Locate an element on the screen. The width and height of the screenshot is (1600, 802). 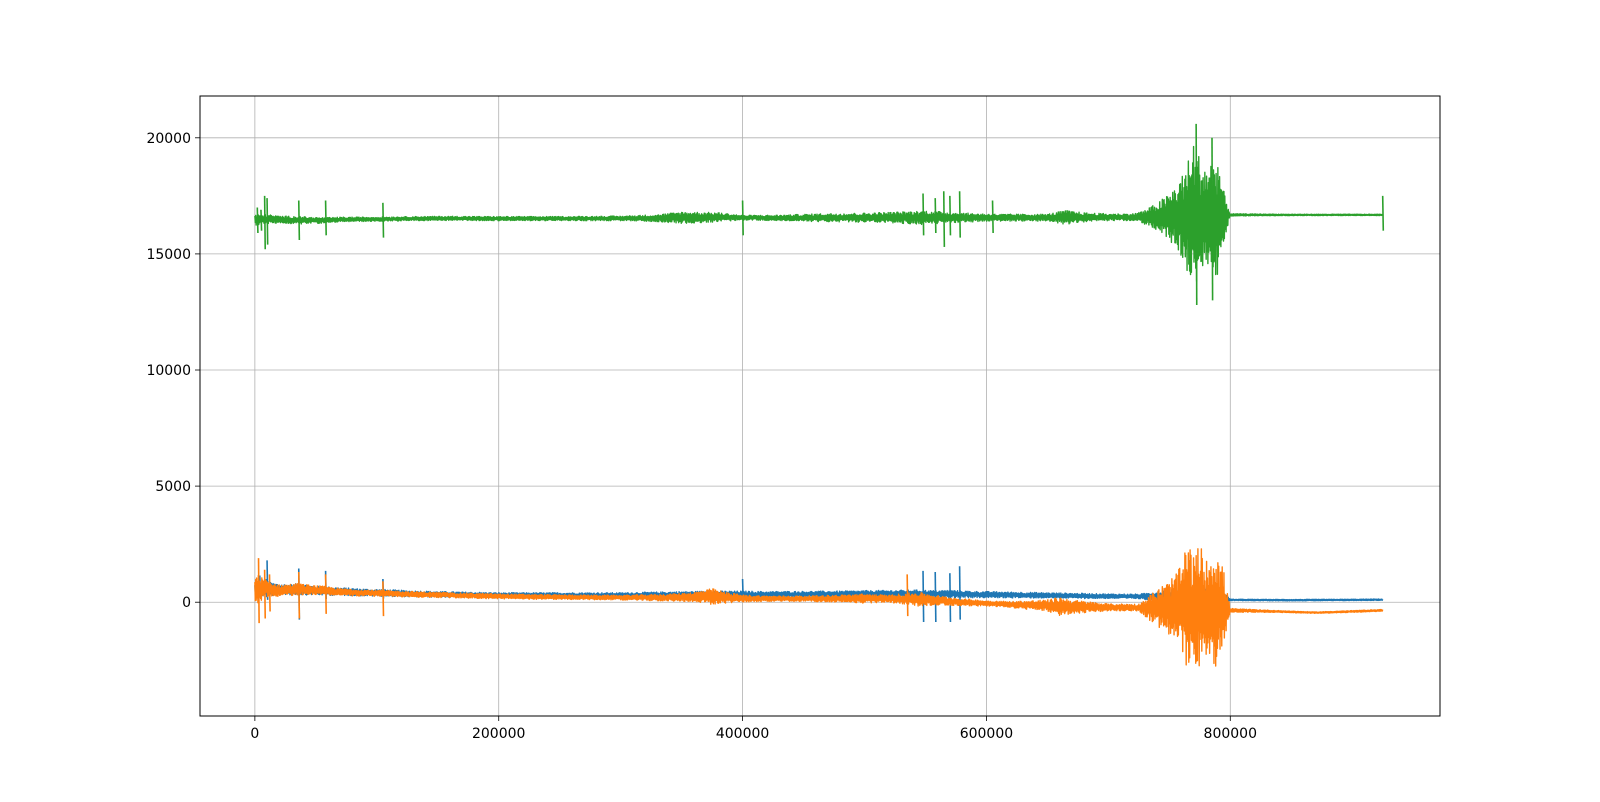
y-tick-label: 20000 is located at coordinates (168, 139).